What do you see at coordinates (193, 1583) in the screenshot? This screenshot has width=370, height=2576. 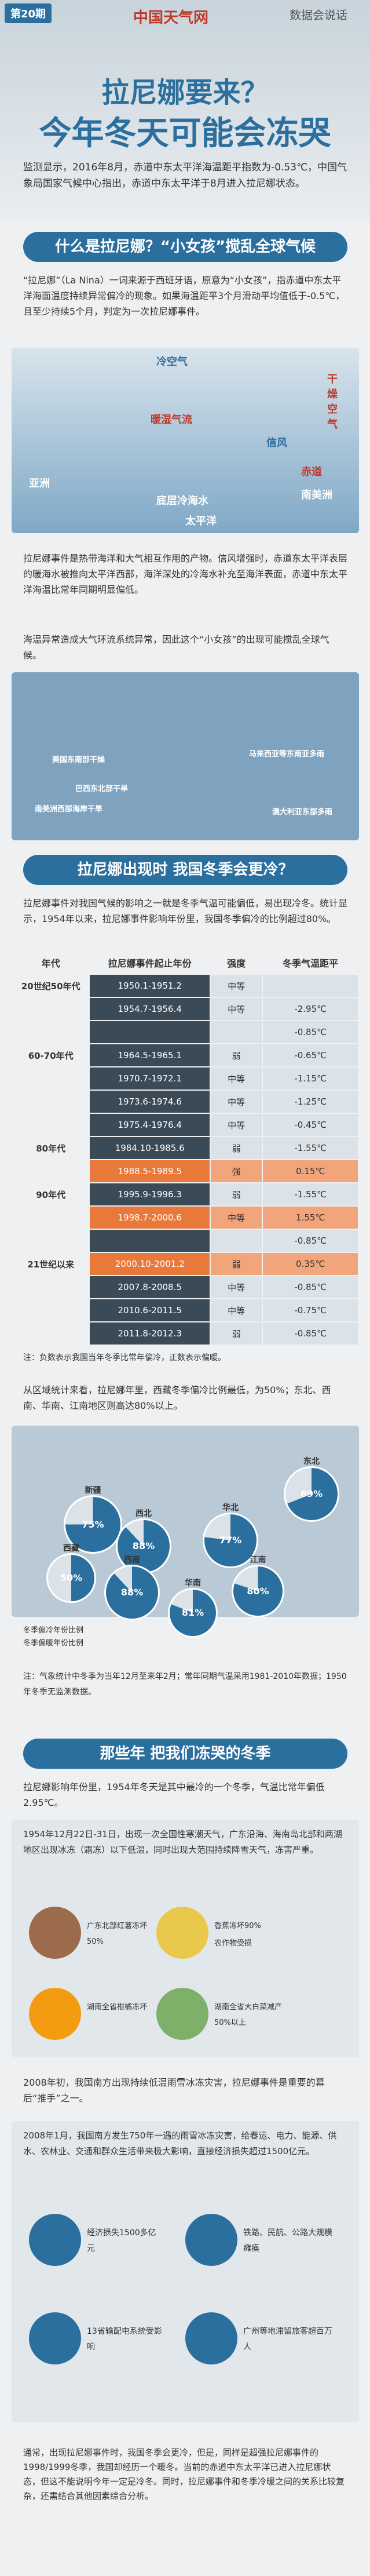 I see `region-name: 华南` at bounding box center [193, 1583].